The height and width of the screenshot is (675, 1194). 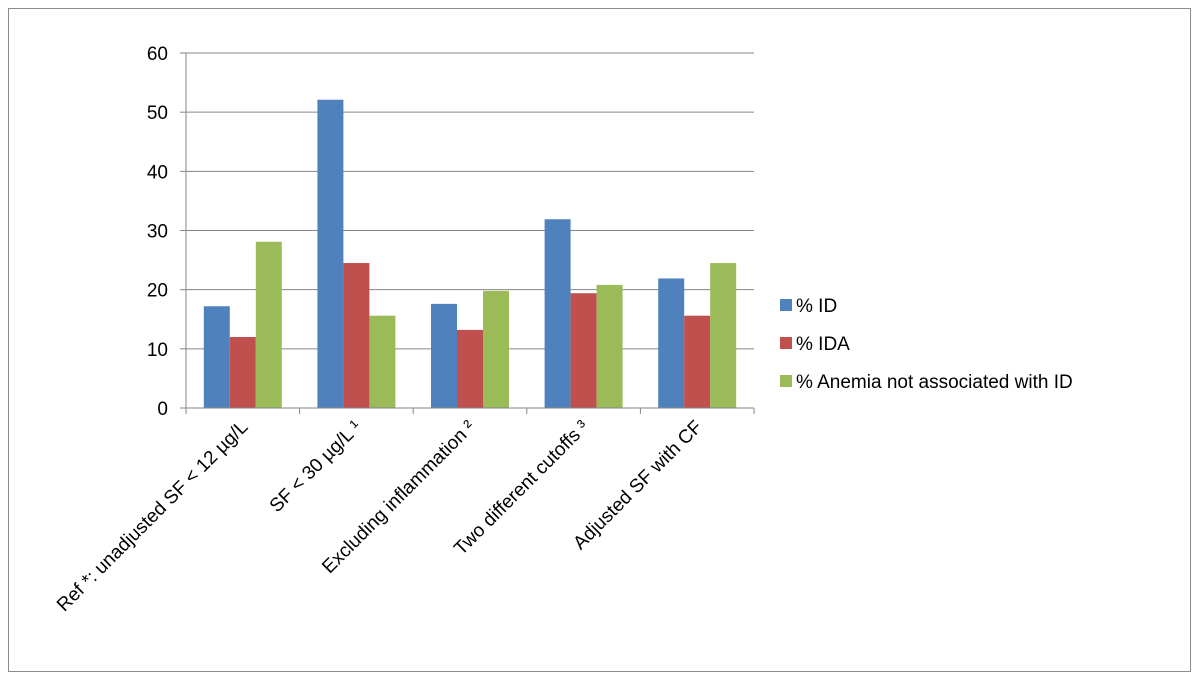 What do you see at coordinates (152, 516) in the screenshot?
I see `x-category-label: Ref *: unadjusted SF < 12 µg/L` at bounding box center [152, 516].